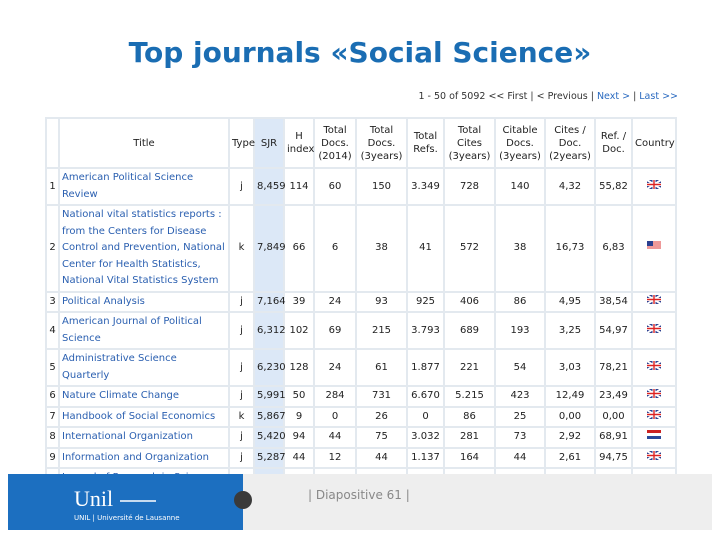  I want to click on cell: 69, so click(335, 330).